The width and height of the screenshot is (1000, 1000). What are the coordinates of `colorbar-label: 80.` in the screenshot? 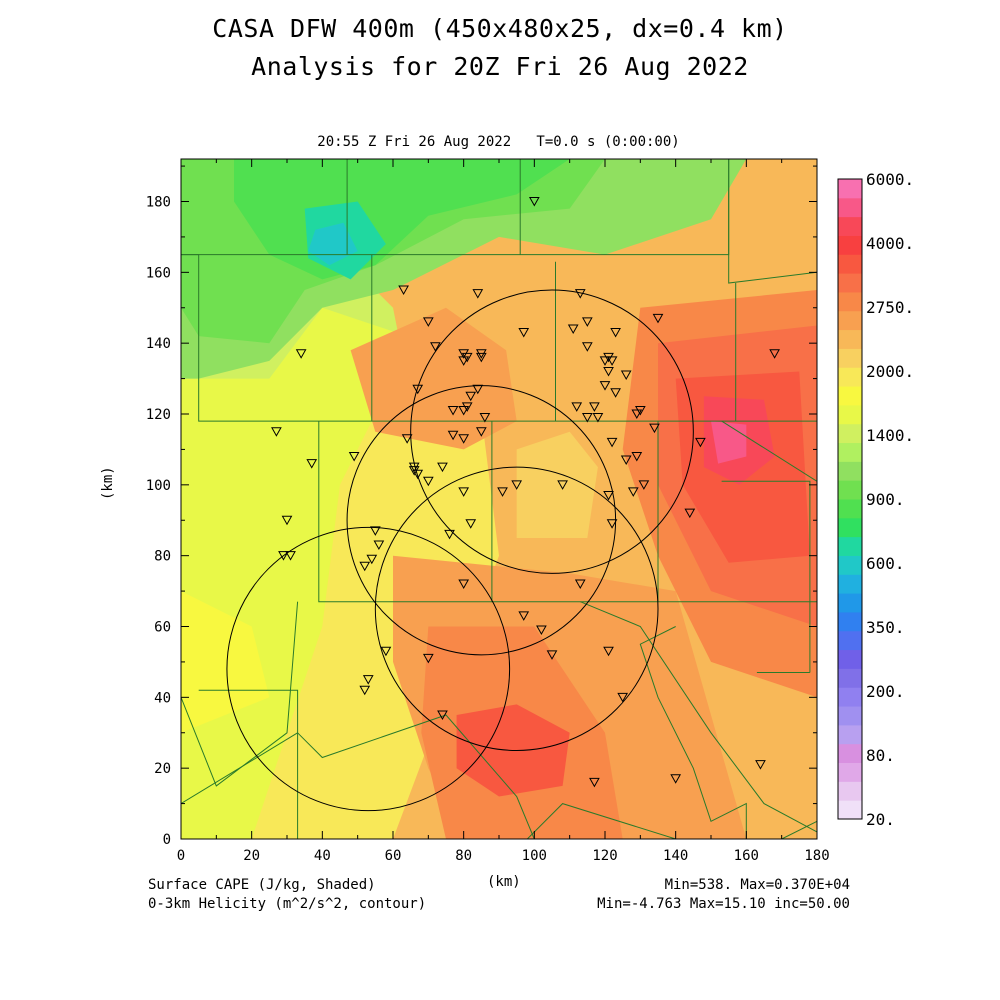 It's located at (880, 755).